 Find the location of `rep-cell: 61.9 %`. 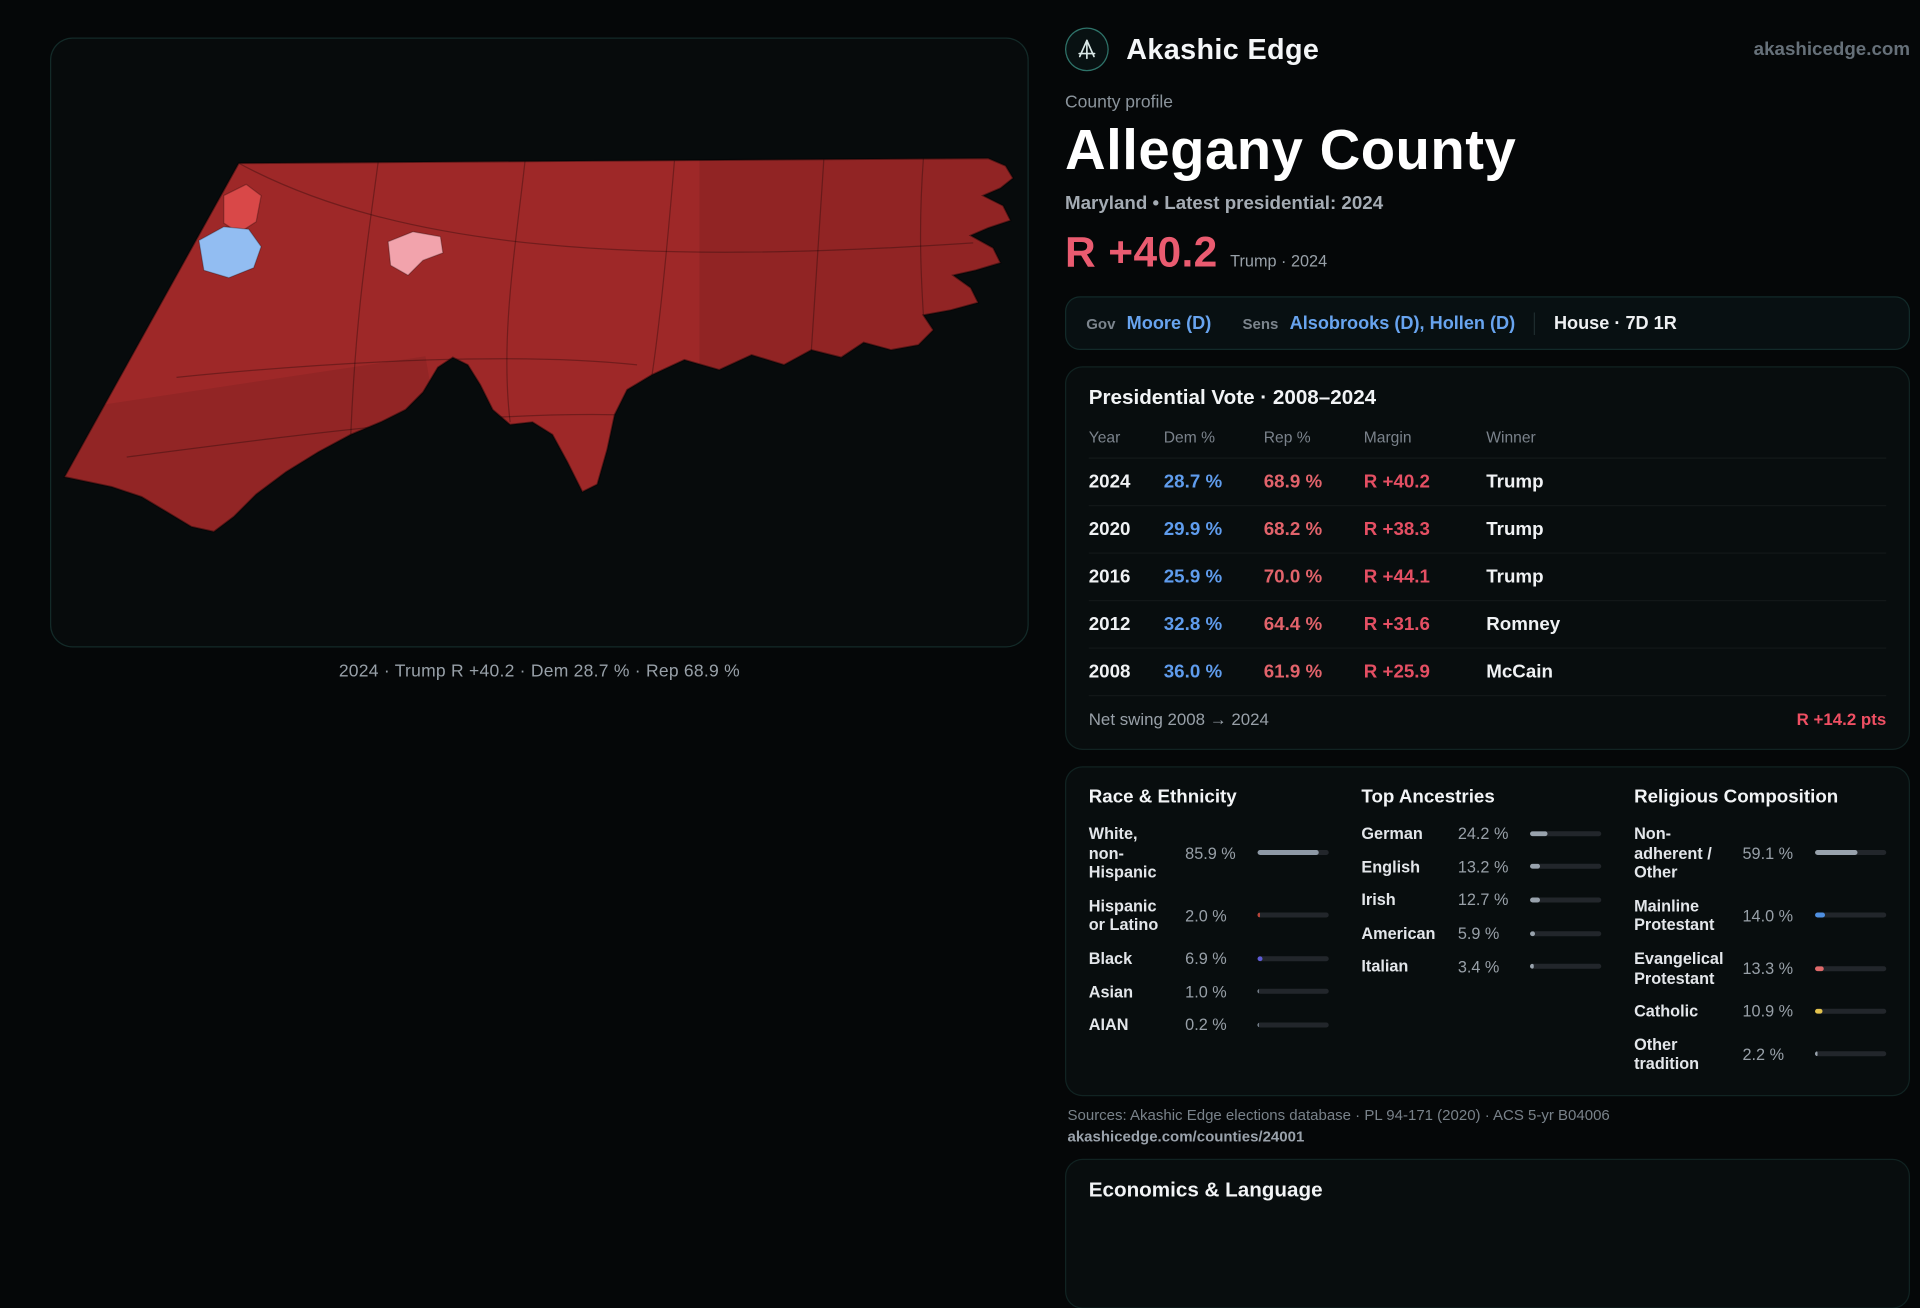

rep-cell: 61.9 % is located at coordinates (1314, 671).